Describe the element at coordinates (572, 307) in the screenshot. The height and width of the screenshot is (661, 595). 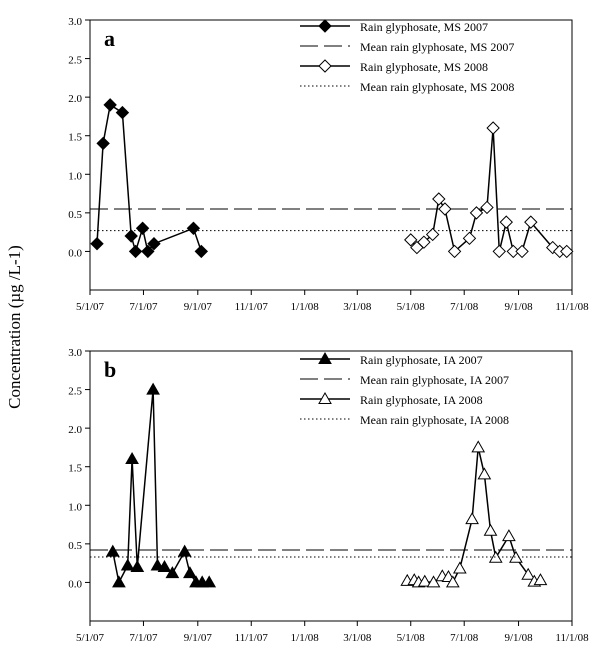
I see `panel-a-x-tick-label: 11/1/08` at that location.